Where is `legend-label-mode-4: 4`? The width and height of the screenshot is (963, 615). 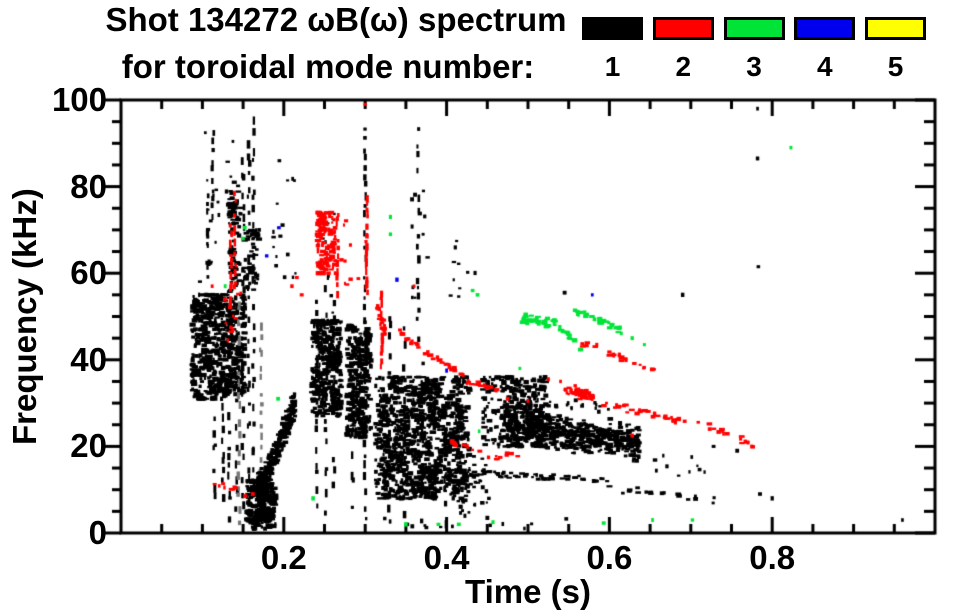
legend-label-mode-4: 4 is located at coordinates (824, 66).